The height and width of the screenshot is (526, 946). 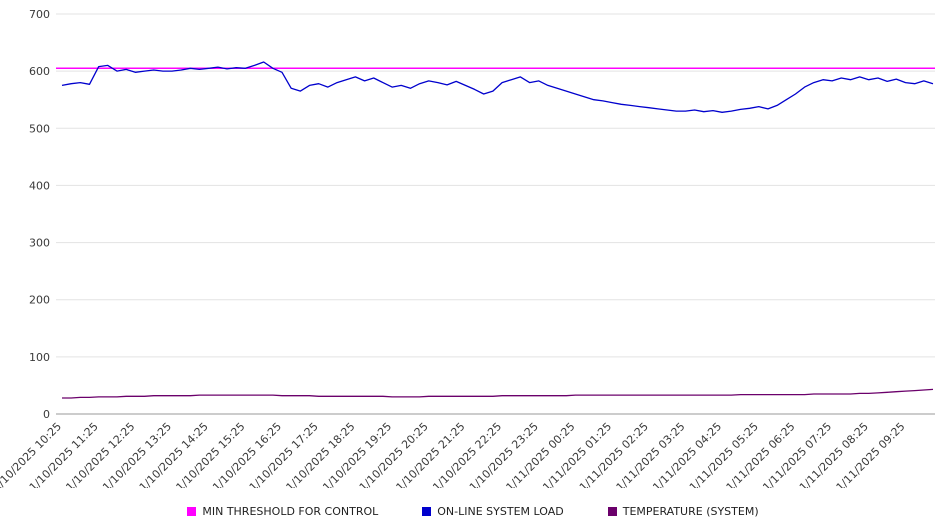 I want to click on legend-label-min-threshold: MIN THRESHOLD FOR CONTROL, so click(x=290, y=511).